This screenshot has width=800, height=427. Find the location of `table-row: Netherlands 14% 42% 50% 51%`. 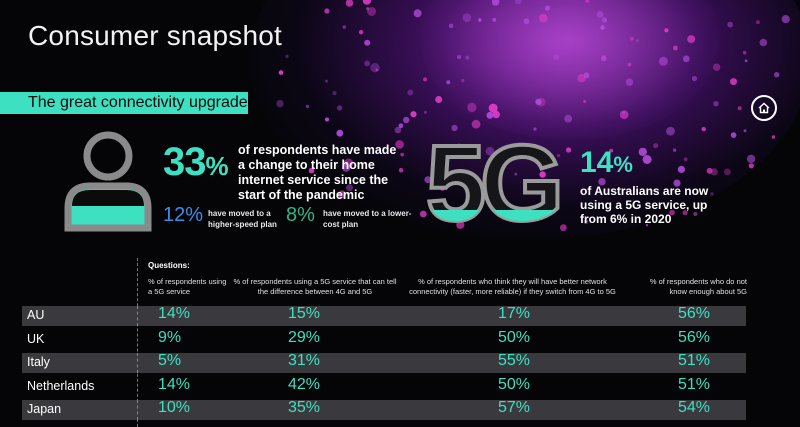

table-row: Netherlands 14% 42% 50% 51% is located at coordinates (384, 386).